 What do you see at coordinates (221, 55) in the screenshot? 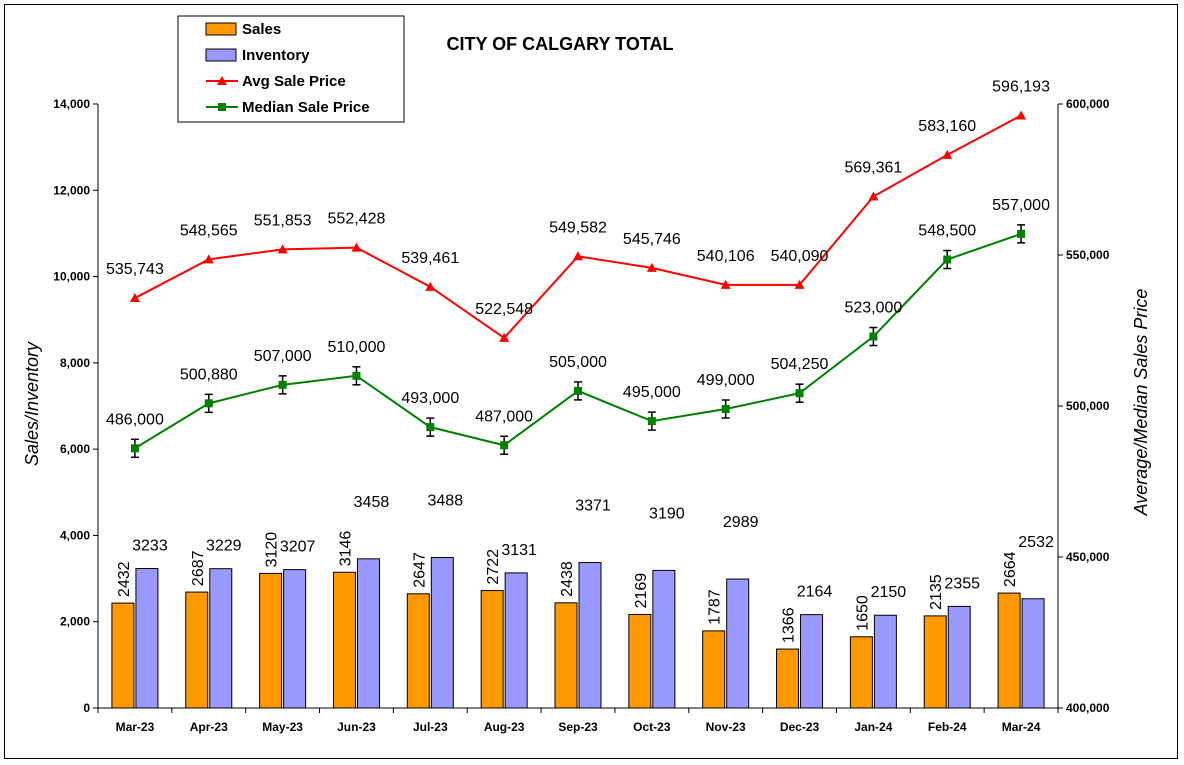
I see `legend-swatch-inventory` at bounding box center [221, 55].